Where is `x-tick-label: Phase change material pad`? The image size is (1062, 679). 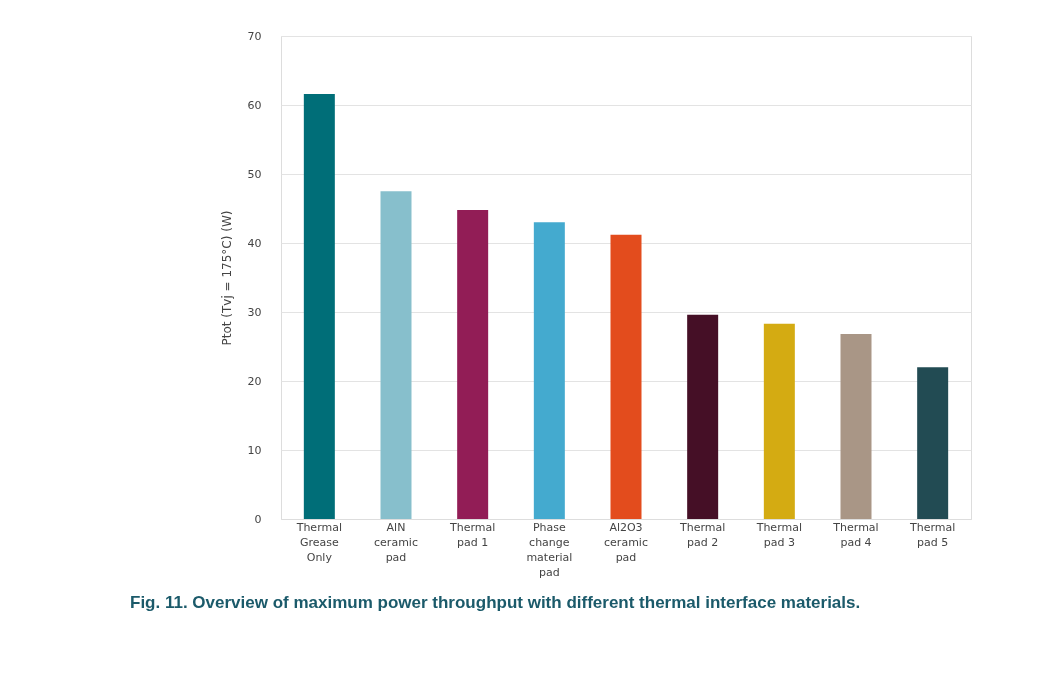
x-tick-label: Phase change material pad is located at coordinates (549, 549).